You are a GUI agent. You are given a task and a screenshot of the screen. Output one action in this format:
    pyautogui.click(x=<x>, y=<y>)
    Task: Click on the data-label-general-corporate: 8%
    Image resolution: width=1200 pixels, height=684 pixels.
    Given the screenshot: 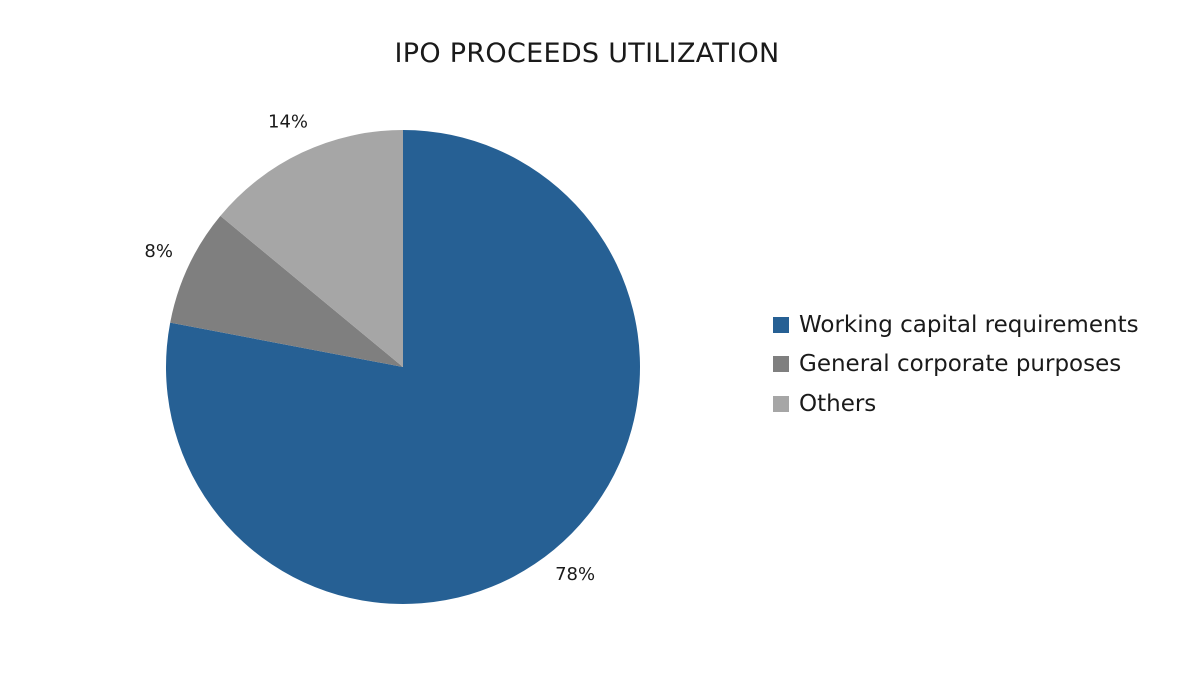 What is the action you would take?
    pyautogui.click(x=158, y=251)
    